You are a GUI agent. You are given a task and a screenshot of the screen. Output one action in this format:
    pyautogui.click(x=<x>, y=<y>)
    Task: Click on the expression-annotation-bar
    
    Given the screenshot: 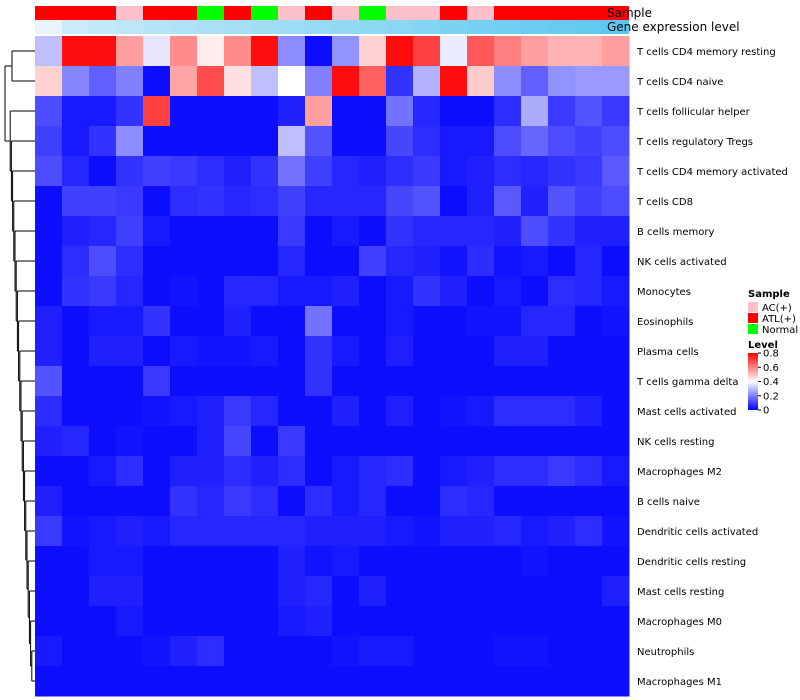 What is the action you would take?
    pyautogui.click(x=332, y=27)
    